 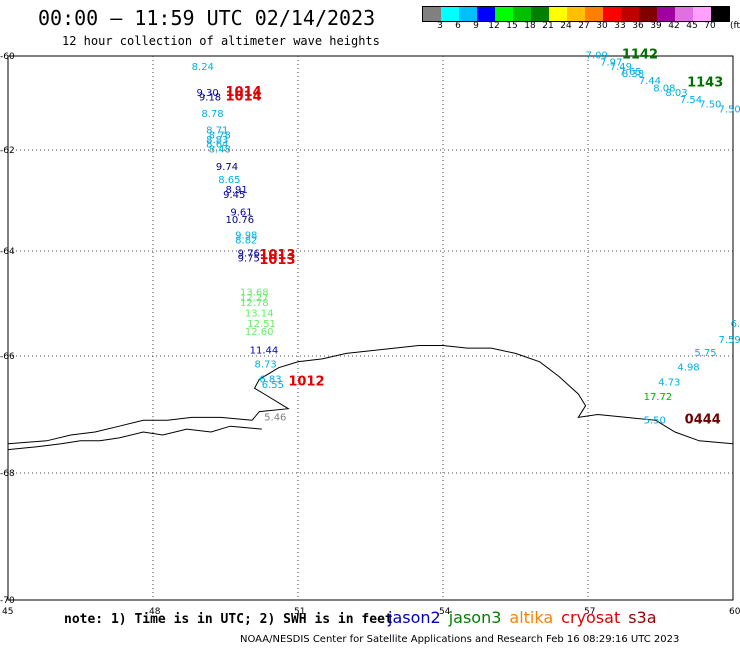 I want to click on wave-height-label: 9.30, so click(x=208, y=93).